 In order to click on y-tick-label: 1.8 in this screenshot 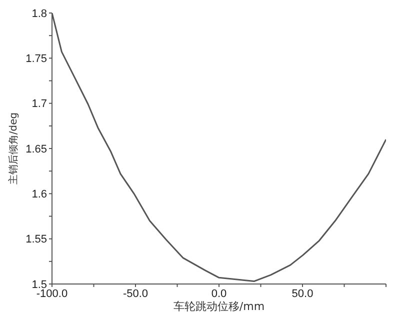, I will do `click(39, 14)`.